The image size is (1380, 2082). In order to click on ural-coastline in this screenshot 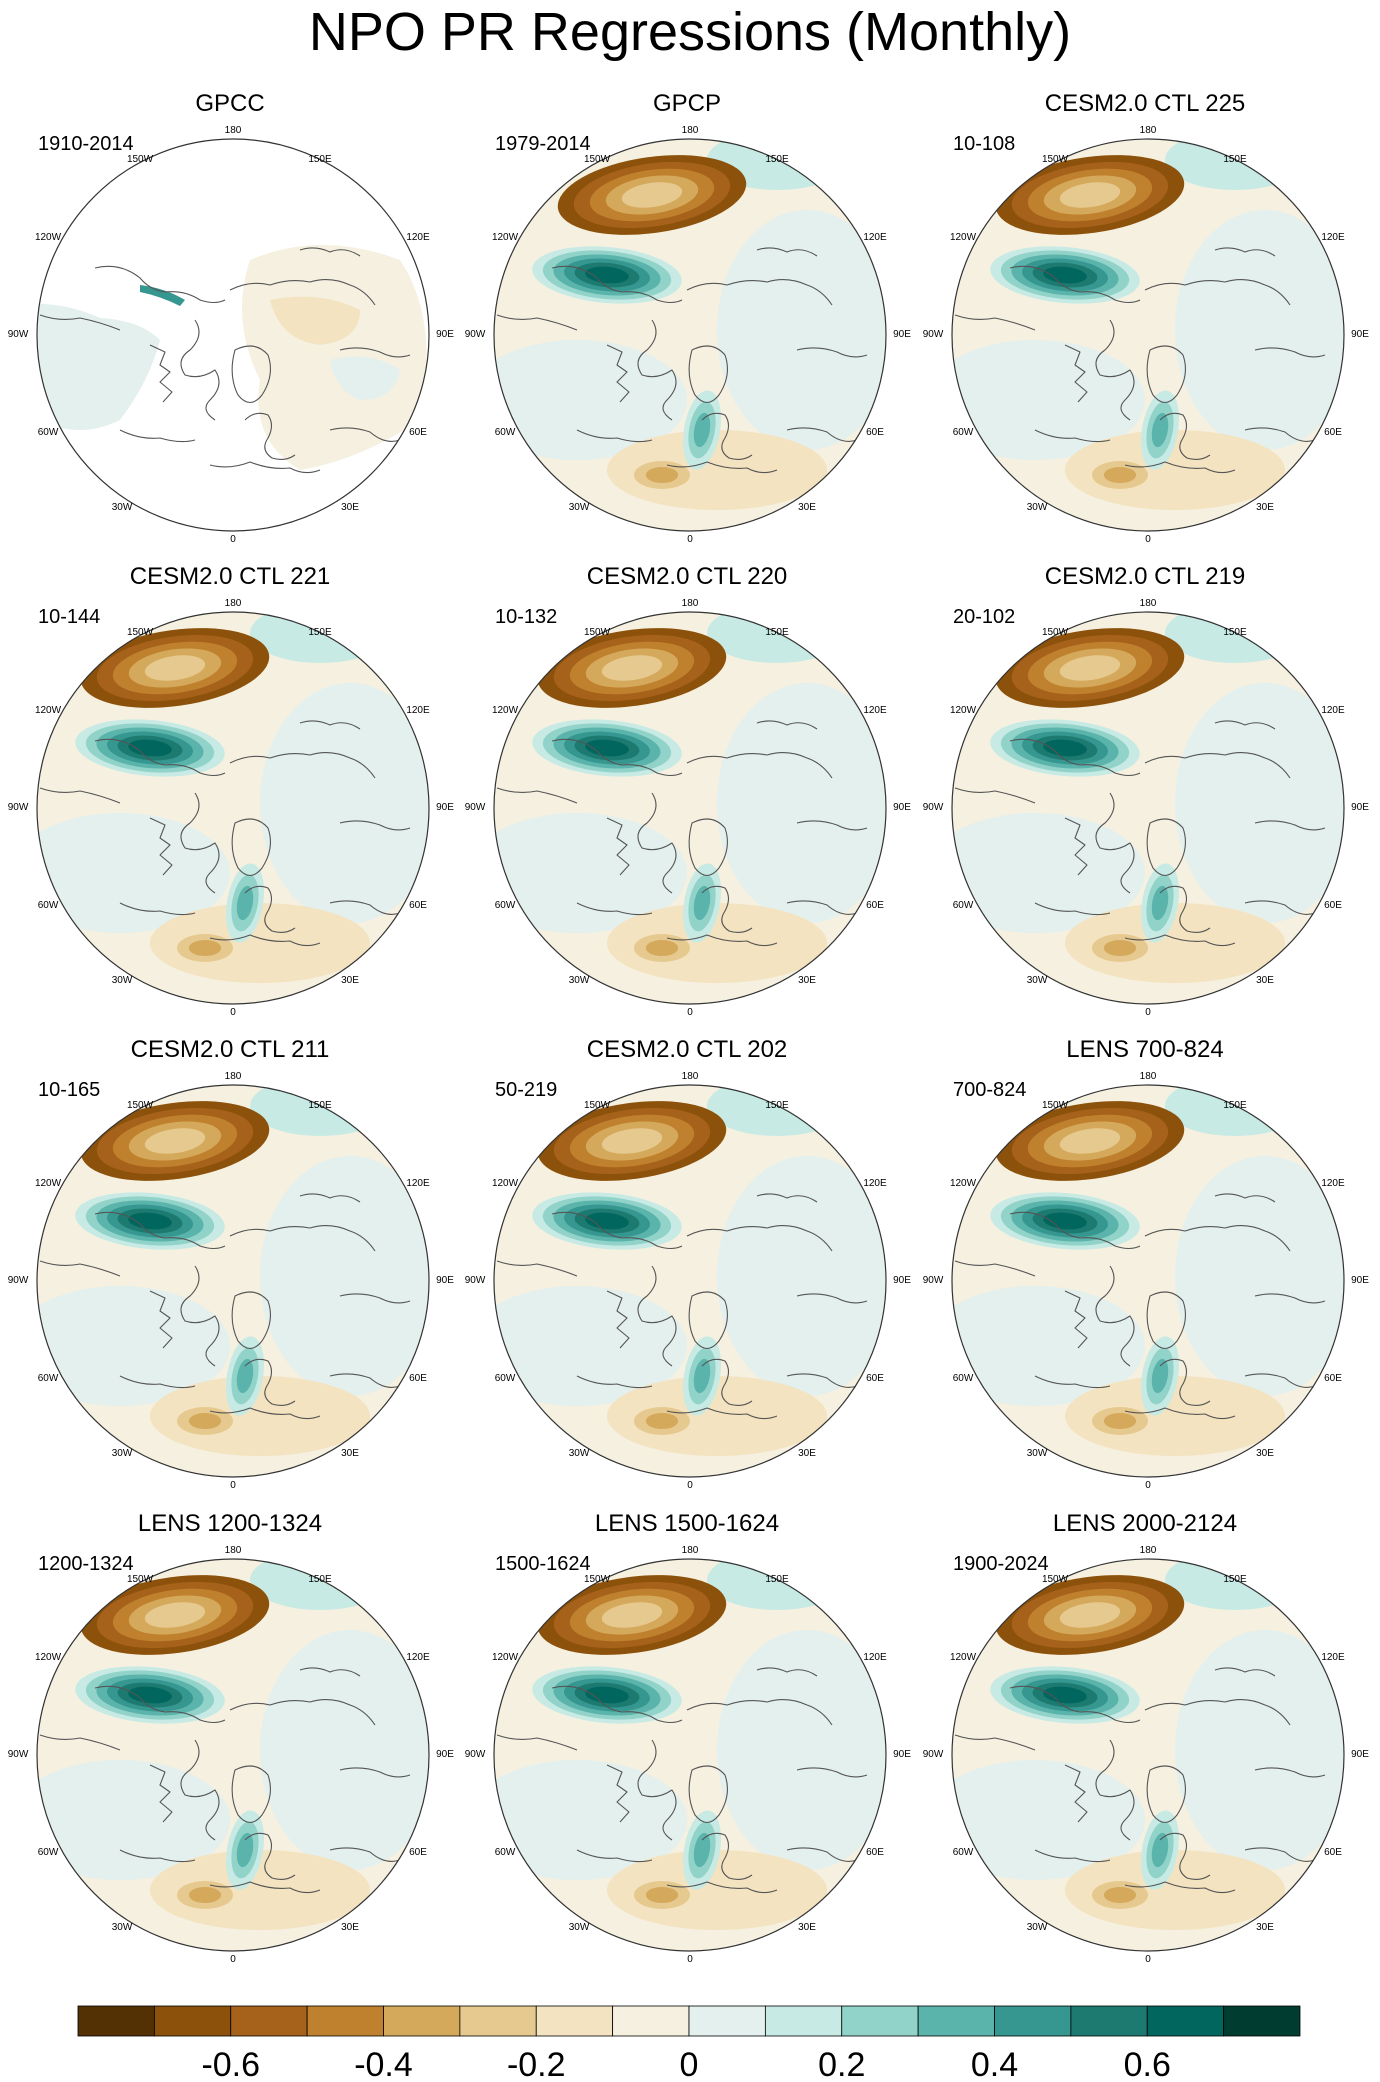, I will do `click(365, 1380)`.